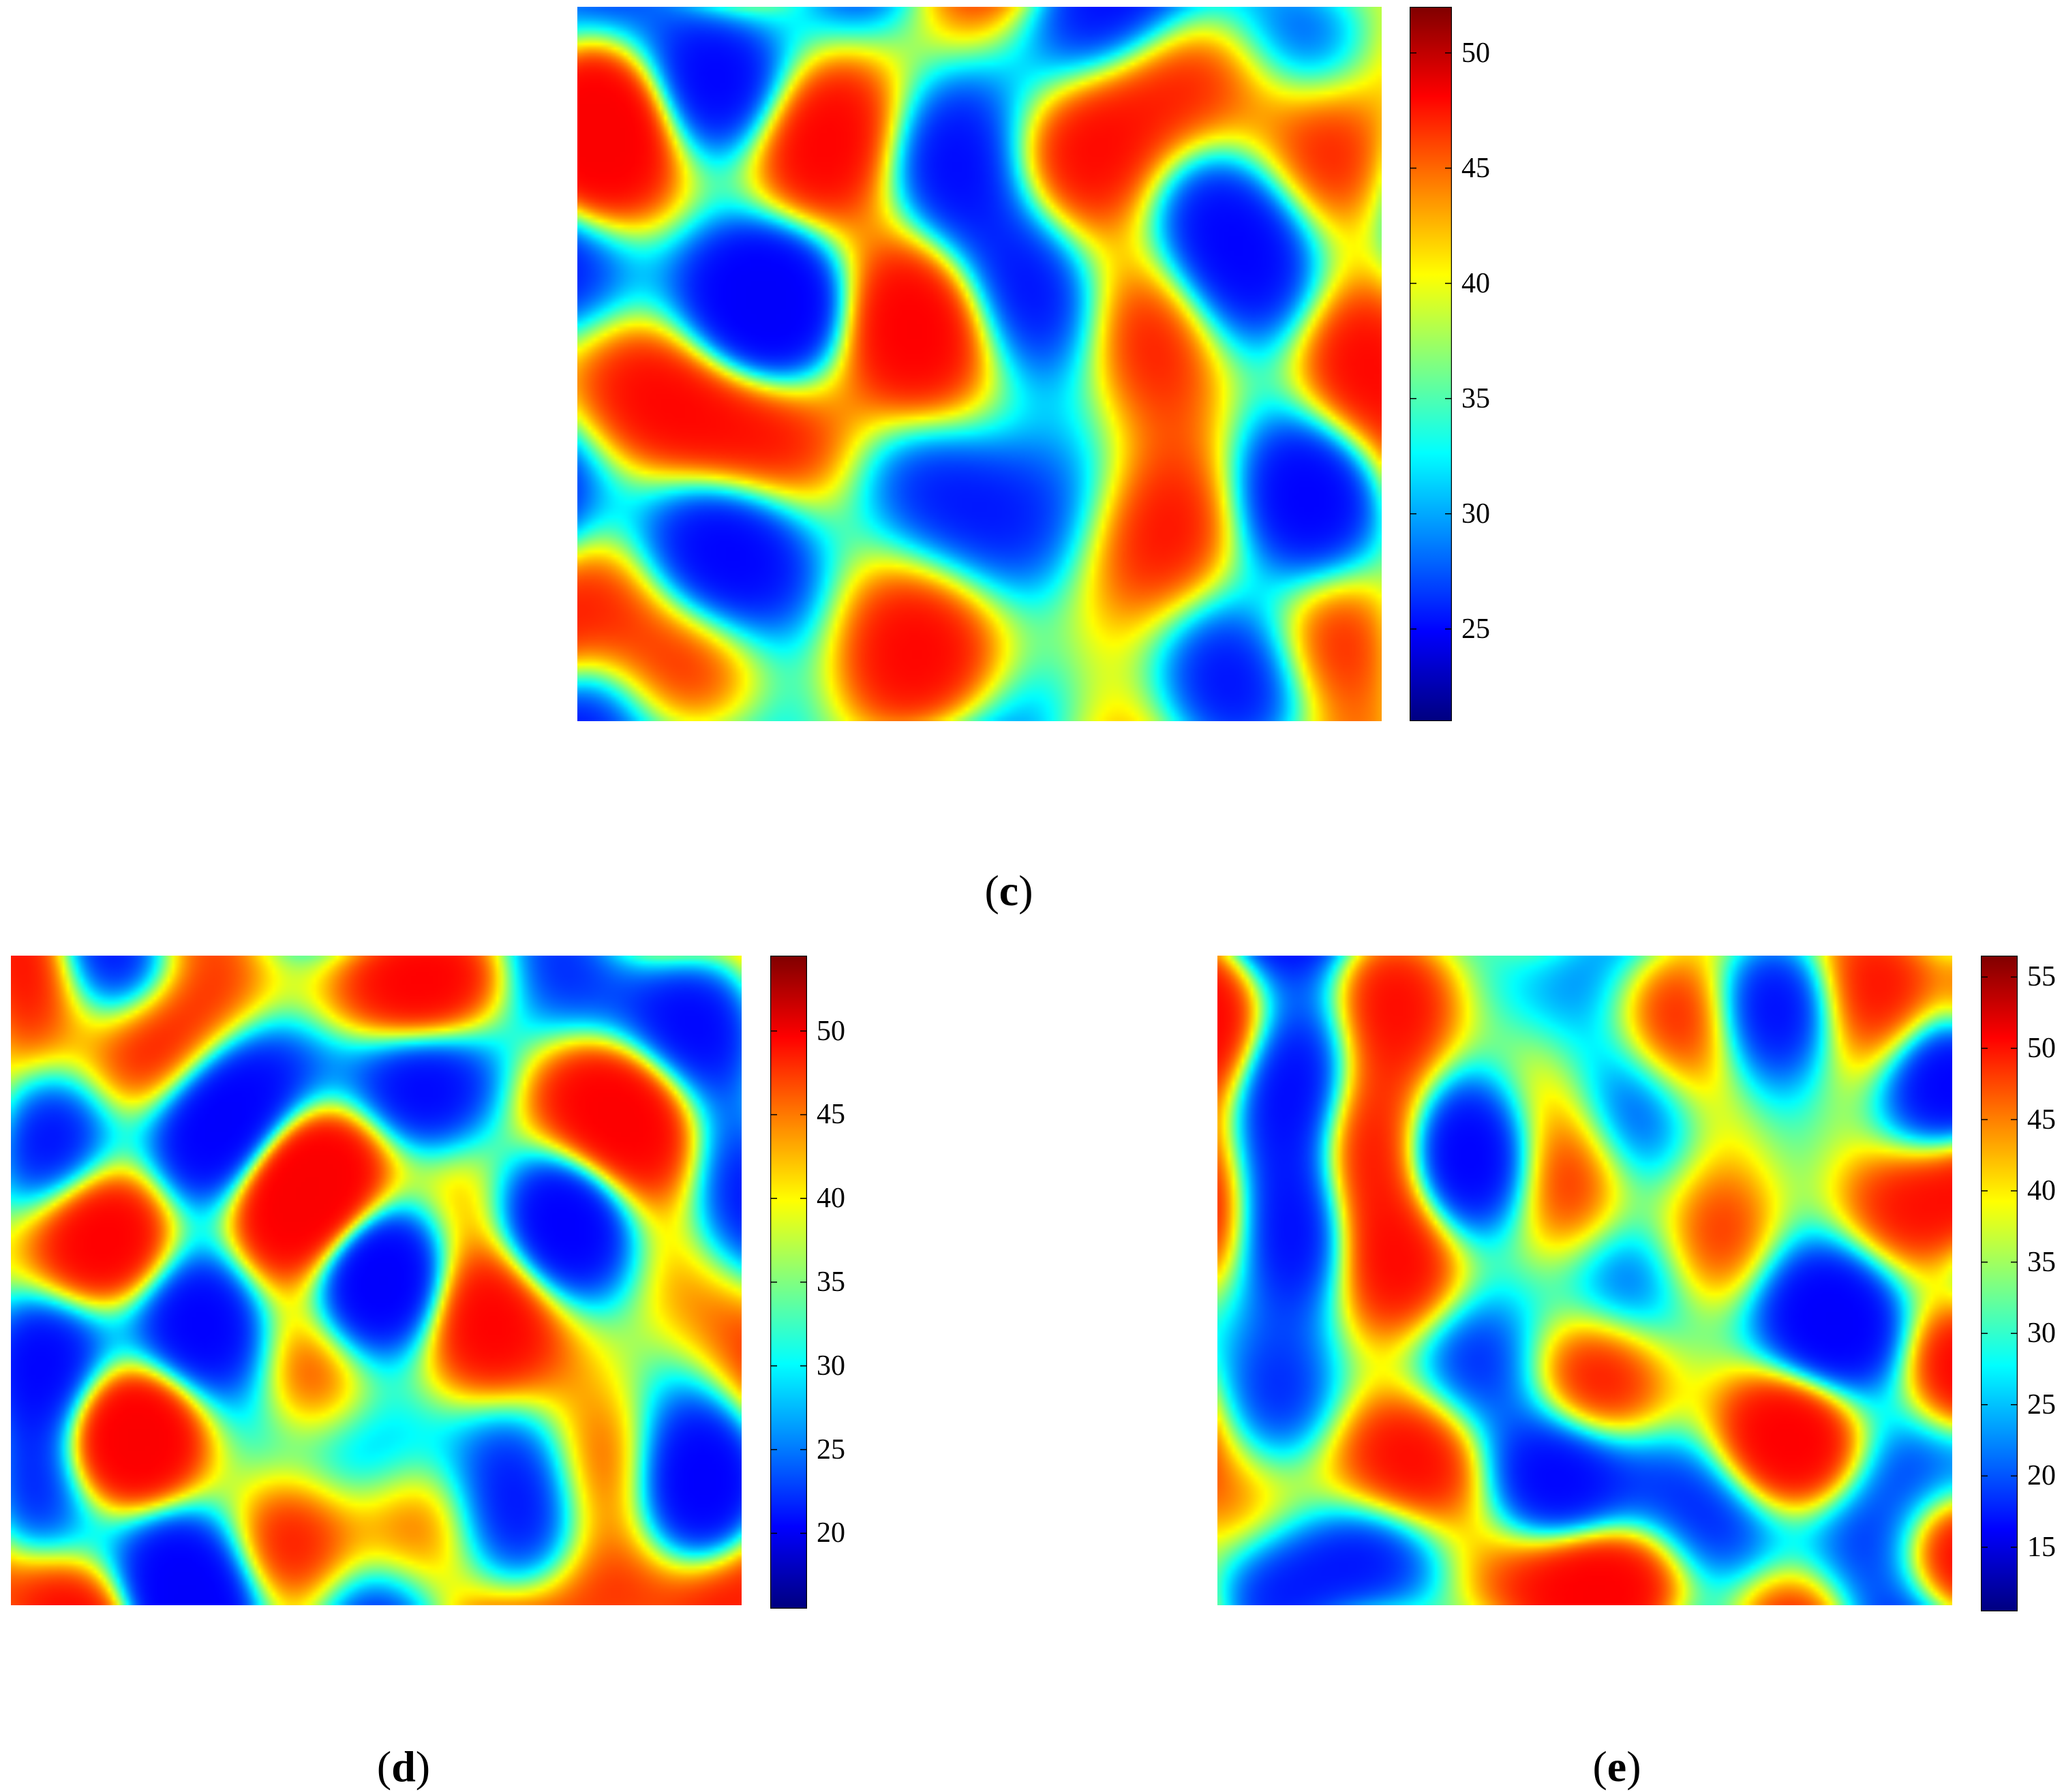  I want to click on panel-caption-e: (e), so click(1616, 1766).